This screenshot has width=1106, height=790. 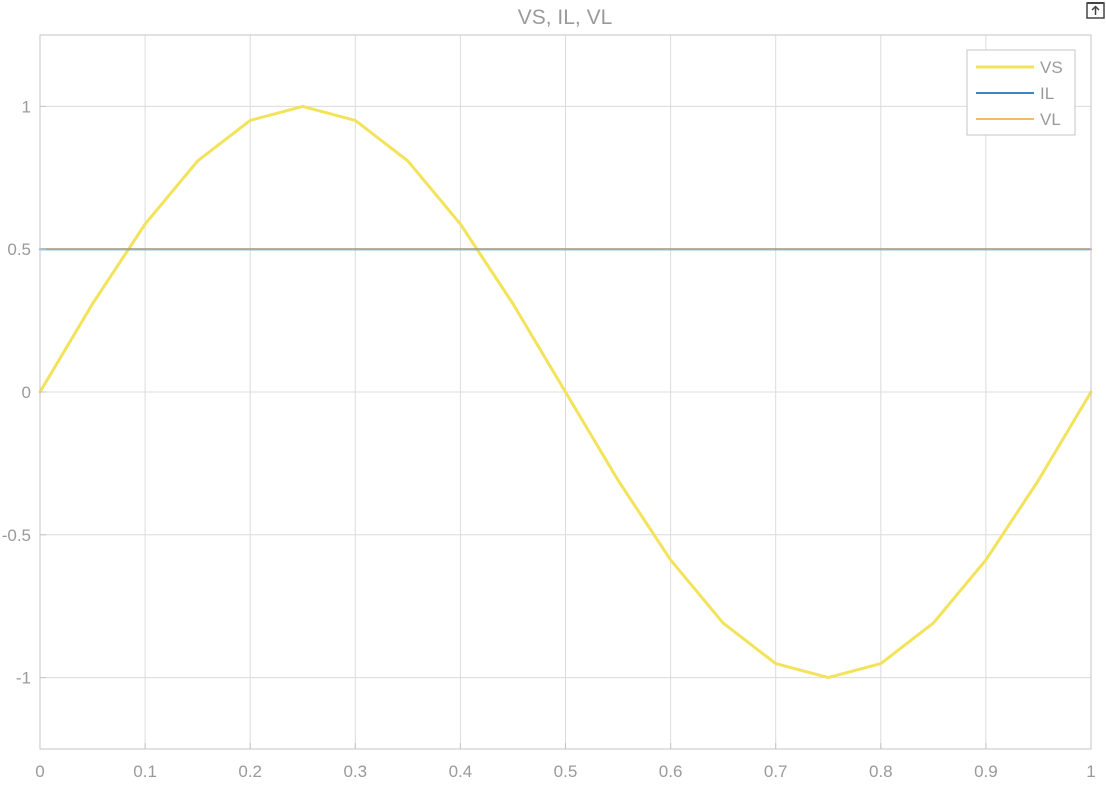 I want to click on y-tick-label: 0, so click(x=26, y=392).